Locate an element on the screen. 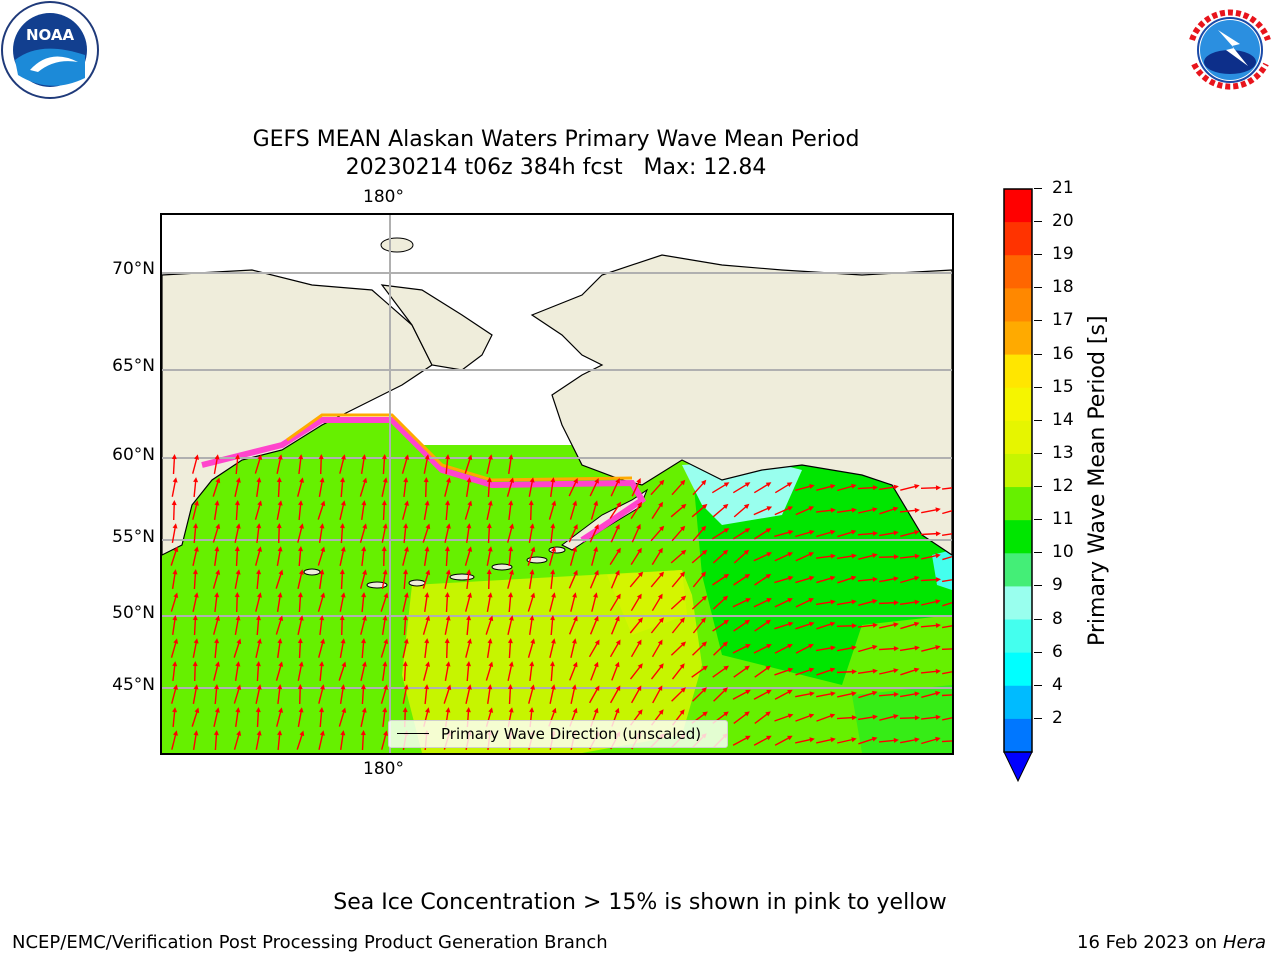  colorbar-extend-triangle is located at coordinates (1018, 767).